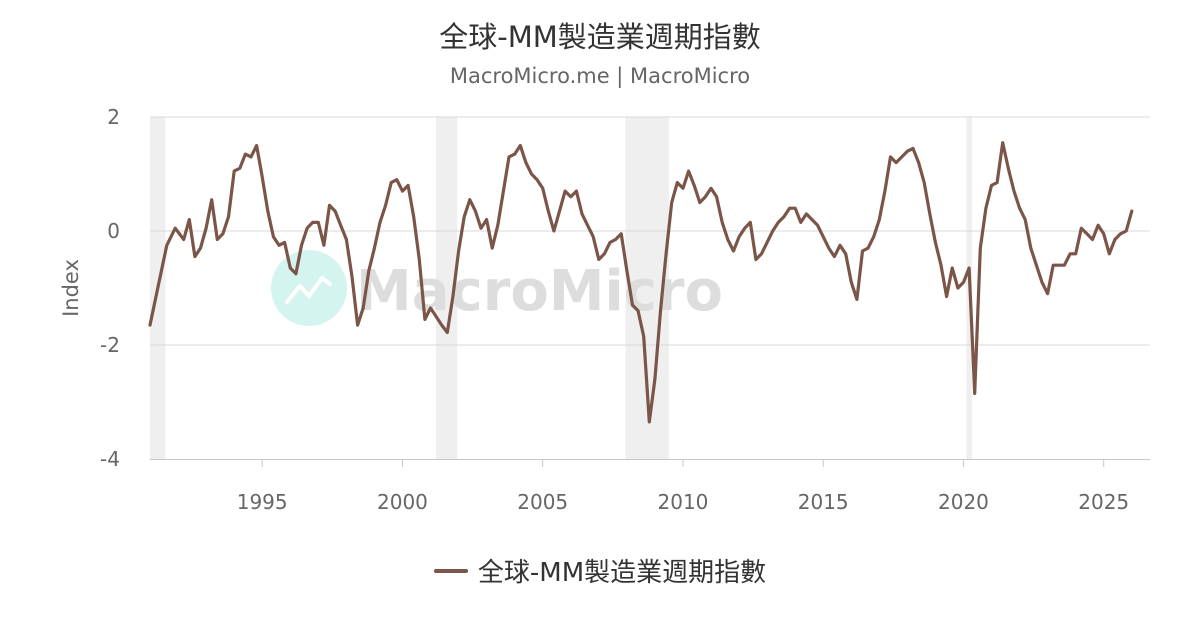  What do you see at coordinates (622, 573) in the screenshot?
I see `legend-label: 全球-MM製造業週期指數` at bounding box center [622, 573].